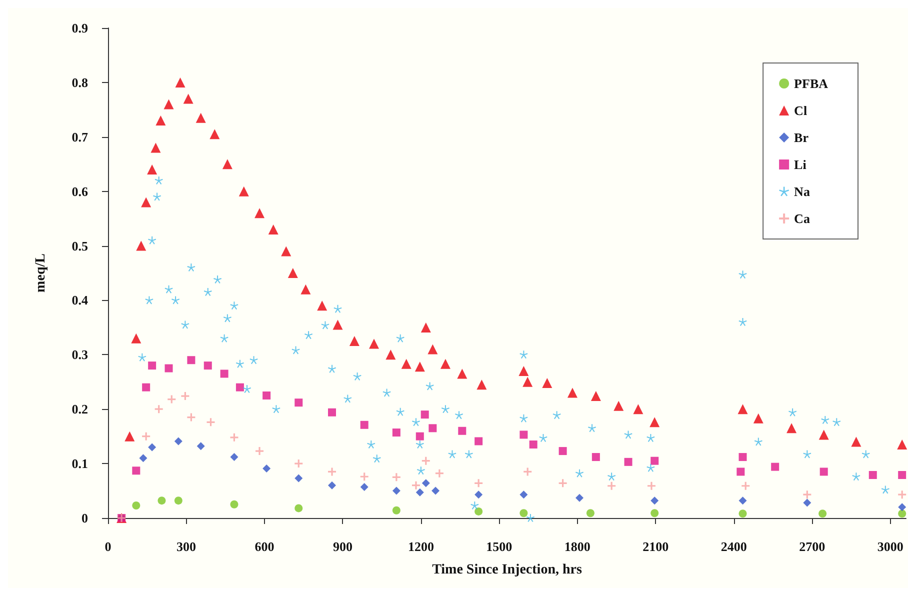 The height and width of the screenshot is (596, 914). Describe the element at coordinates (802, 191) in the screenshot. I see `legend-label: Na` at that location.